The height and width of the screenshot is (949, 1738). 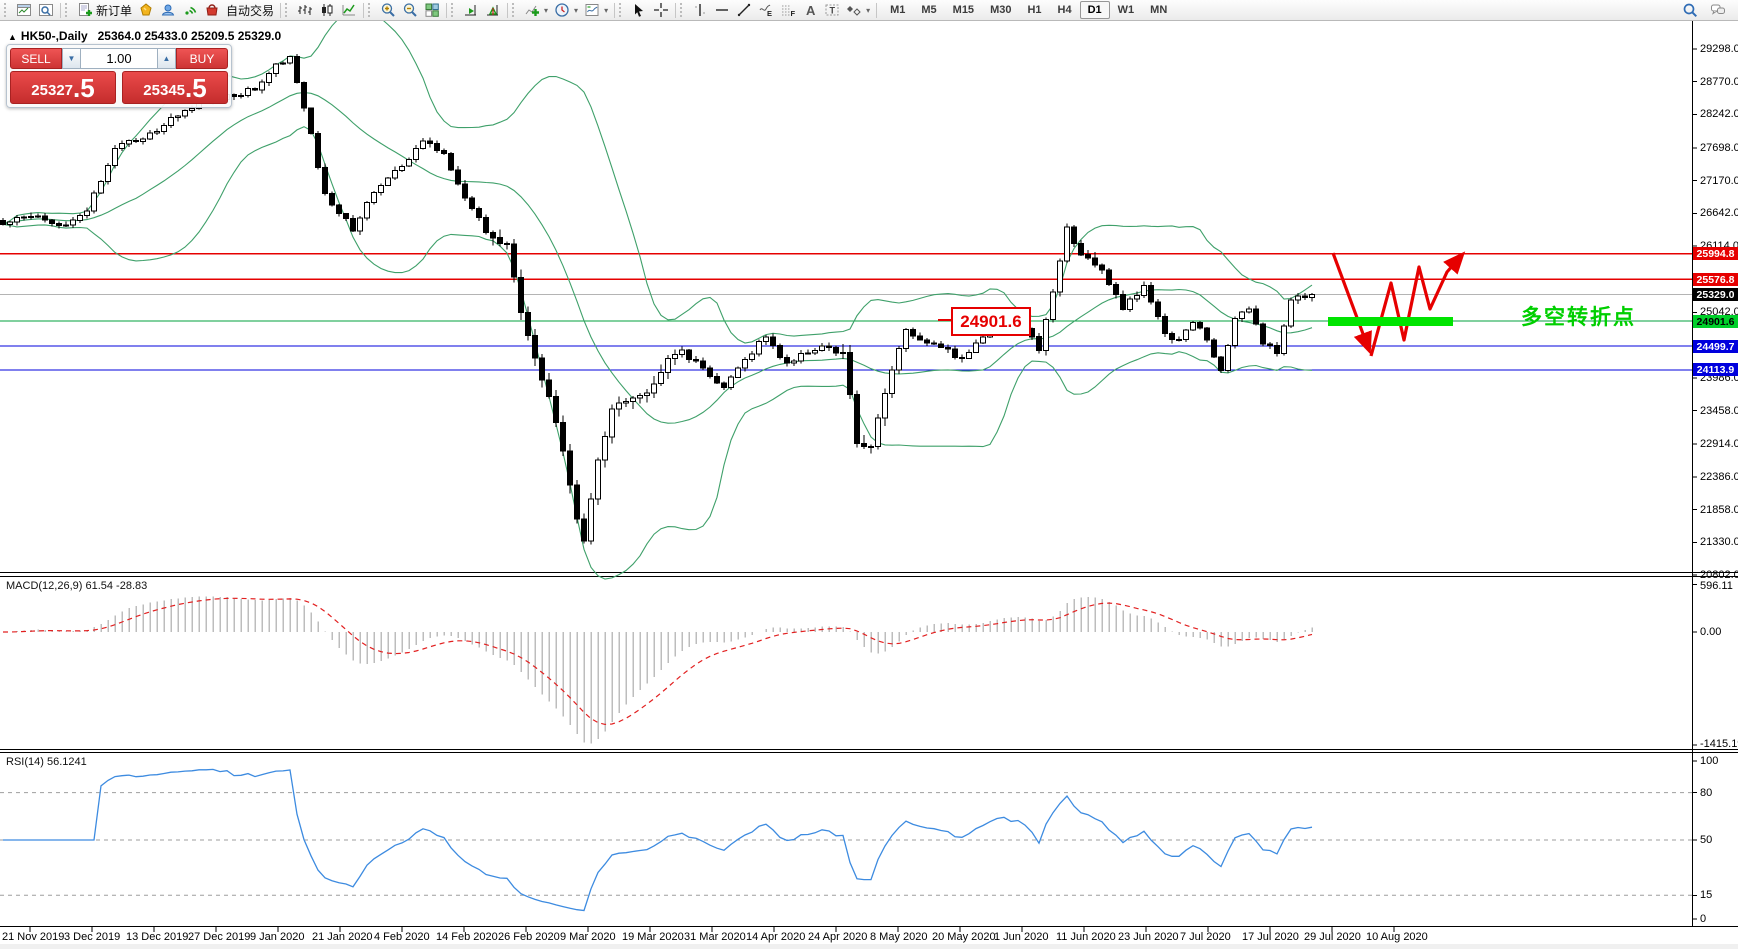 What do you see at coordinates (189, 36) in the screenshot?
I see `chart-ohlc-values: 25364.0 25433.0 25209.5 25329.0` at bounding box center [189, 36].